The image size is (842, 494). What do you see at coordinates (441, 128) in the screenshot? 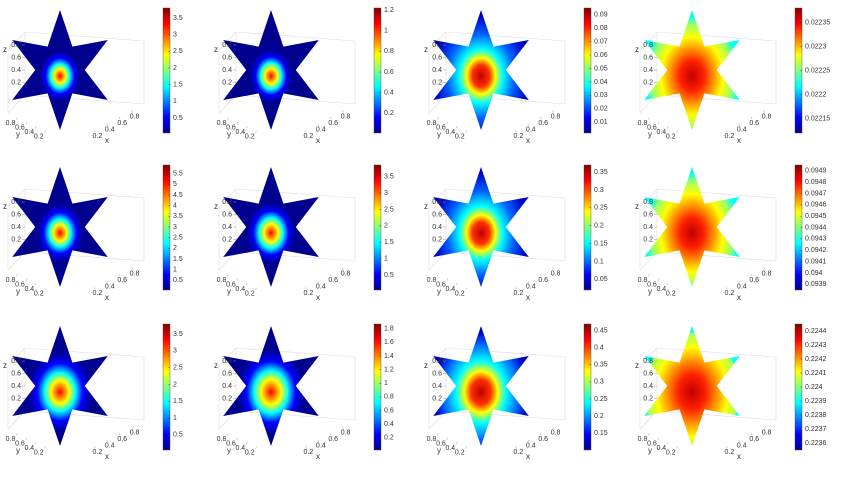
I see `y-tick-label: 0.6` at bounding box center [441, 128].